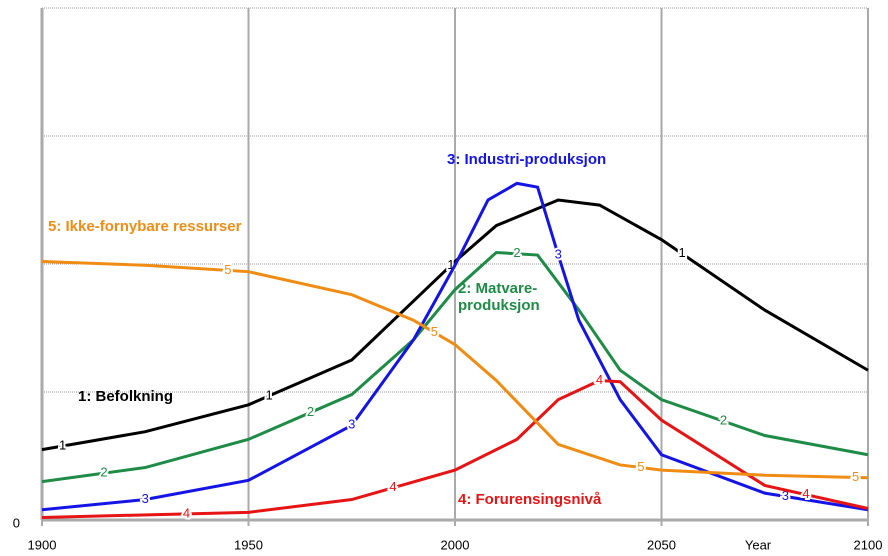 The width and height of the screenshot is (888, 556). Describe the element at coordinates (868, 544) in the screenshot. I see `x-tick-label: 2100` at that location.